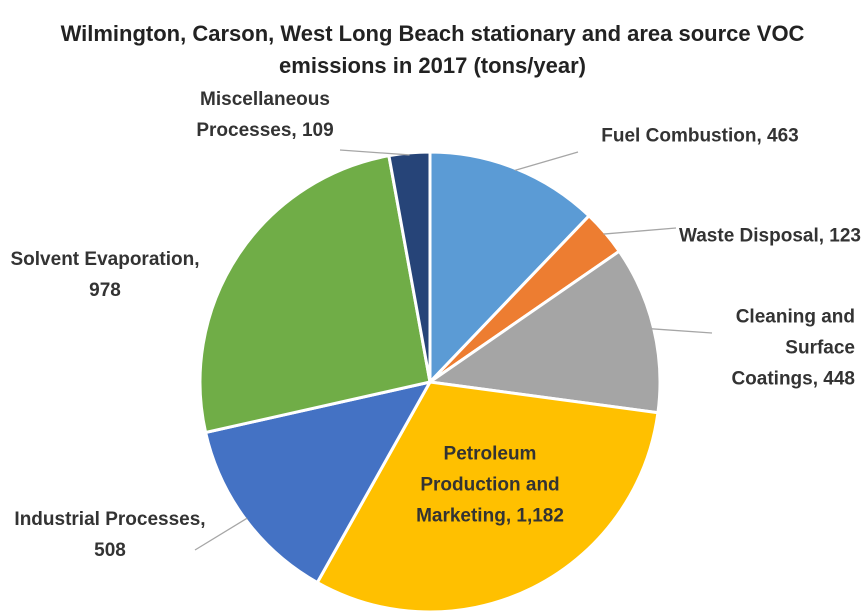  What do you see at coordinates (749, 236) in the screenshot?
I see `category-label: Waste Disposal` at bounding box center [749, 236].